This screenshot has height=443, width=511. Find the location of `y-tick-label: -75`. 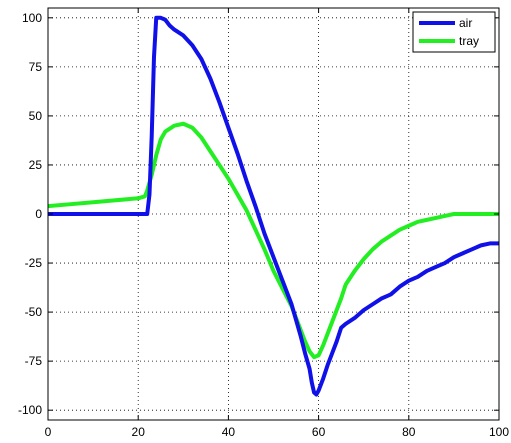

y-tick-label: -75 is located at coordinates (34, 361).